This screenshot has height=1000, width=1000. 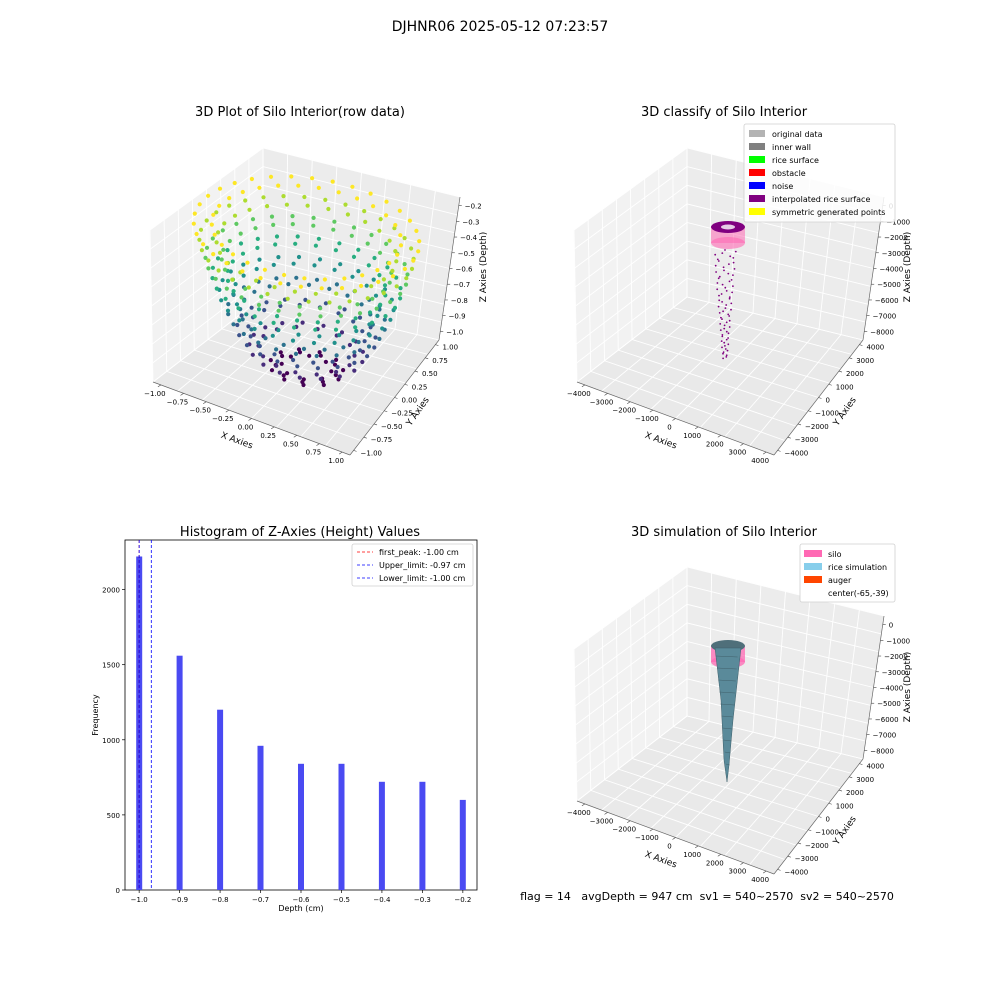 I want to click on histogram-x-tick-label: −0.7, so click(x=260, y=900).